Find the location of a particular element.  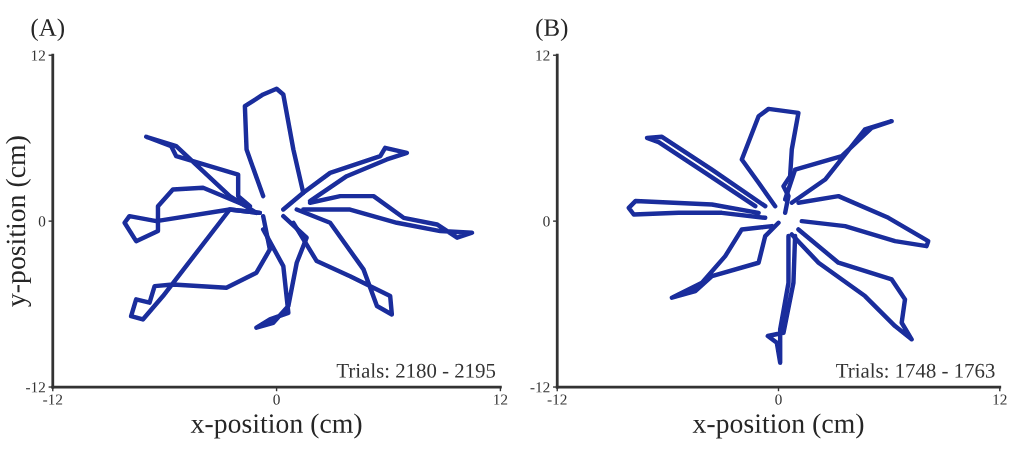

annotation: Trials: 1748 - 1763 is located at coordinates (915, 370).